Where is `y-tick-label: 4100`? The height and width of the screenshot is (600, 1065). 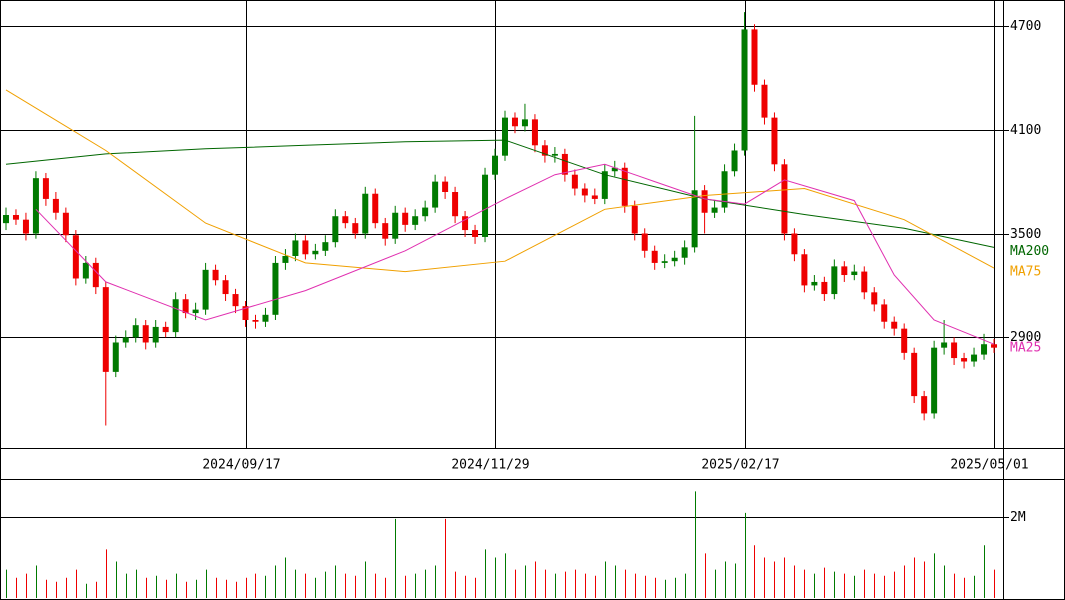
y-tick-label: 4100 is located at coordinates (1025, 130).